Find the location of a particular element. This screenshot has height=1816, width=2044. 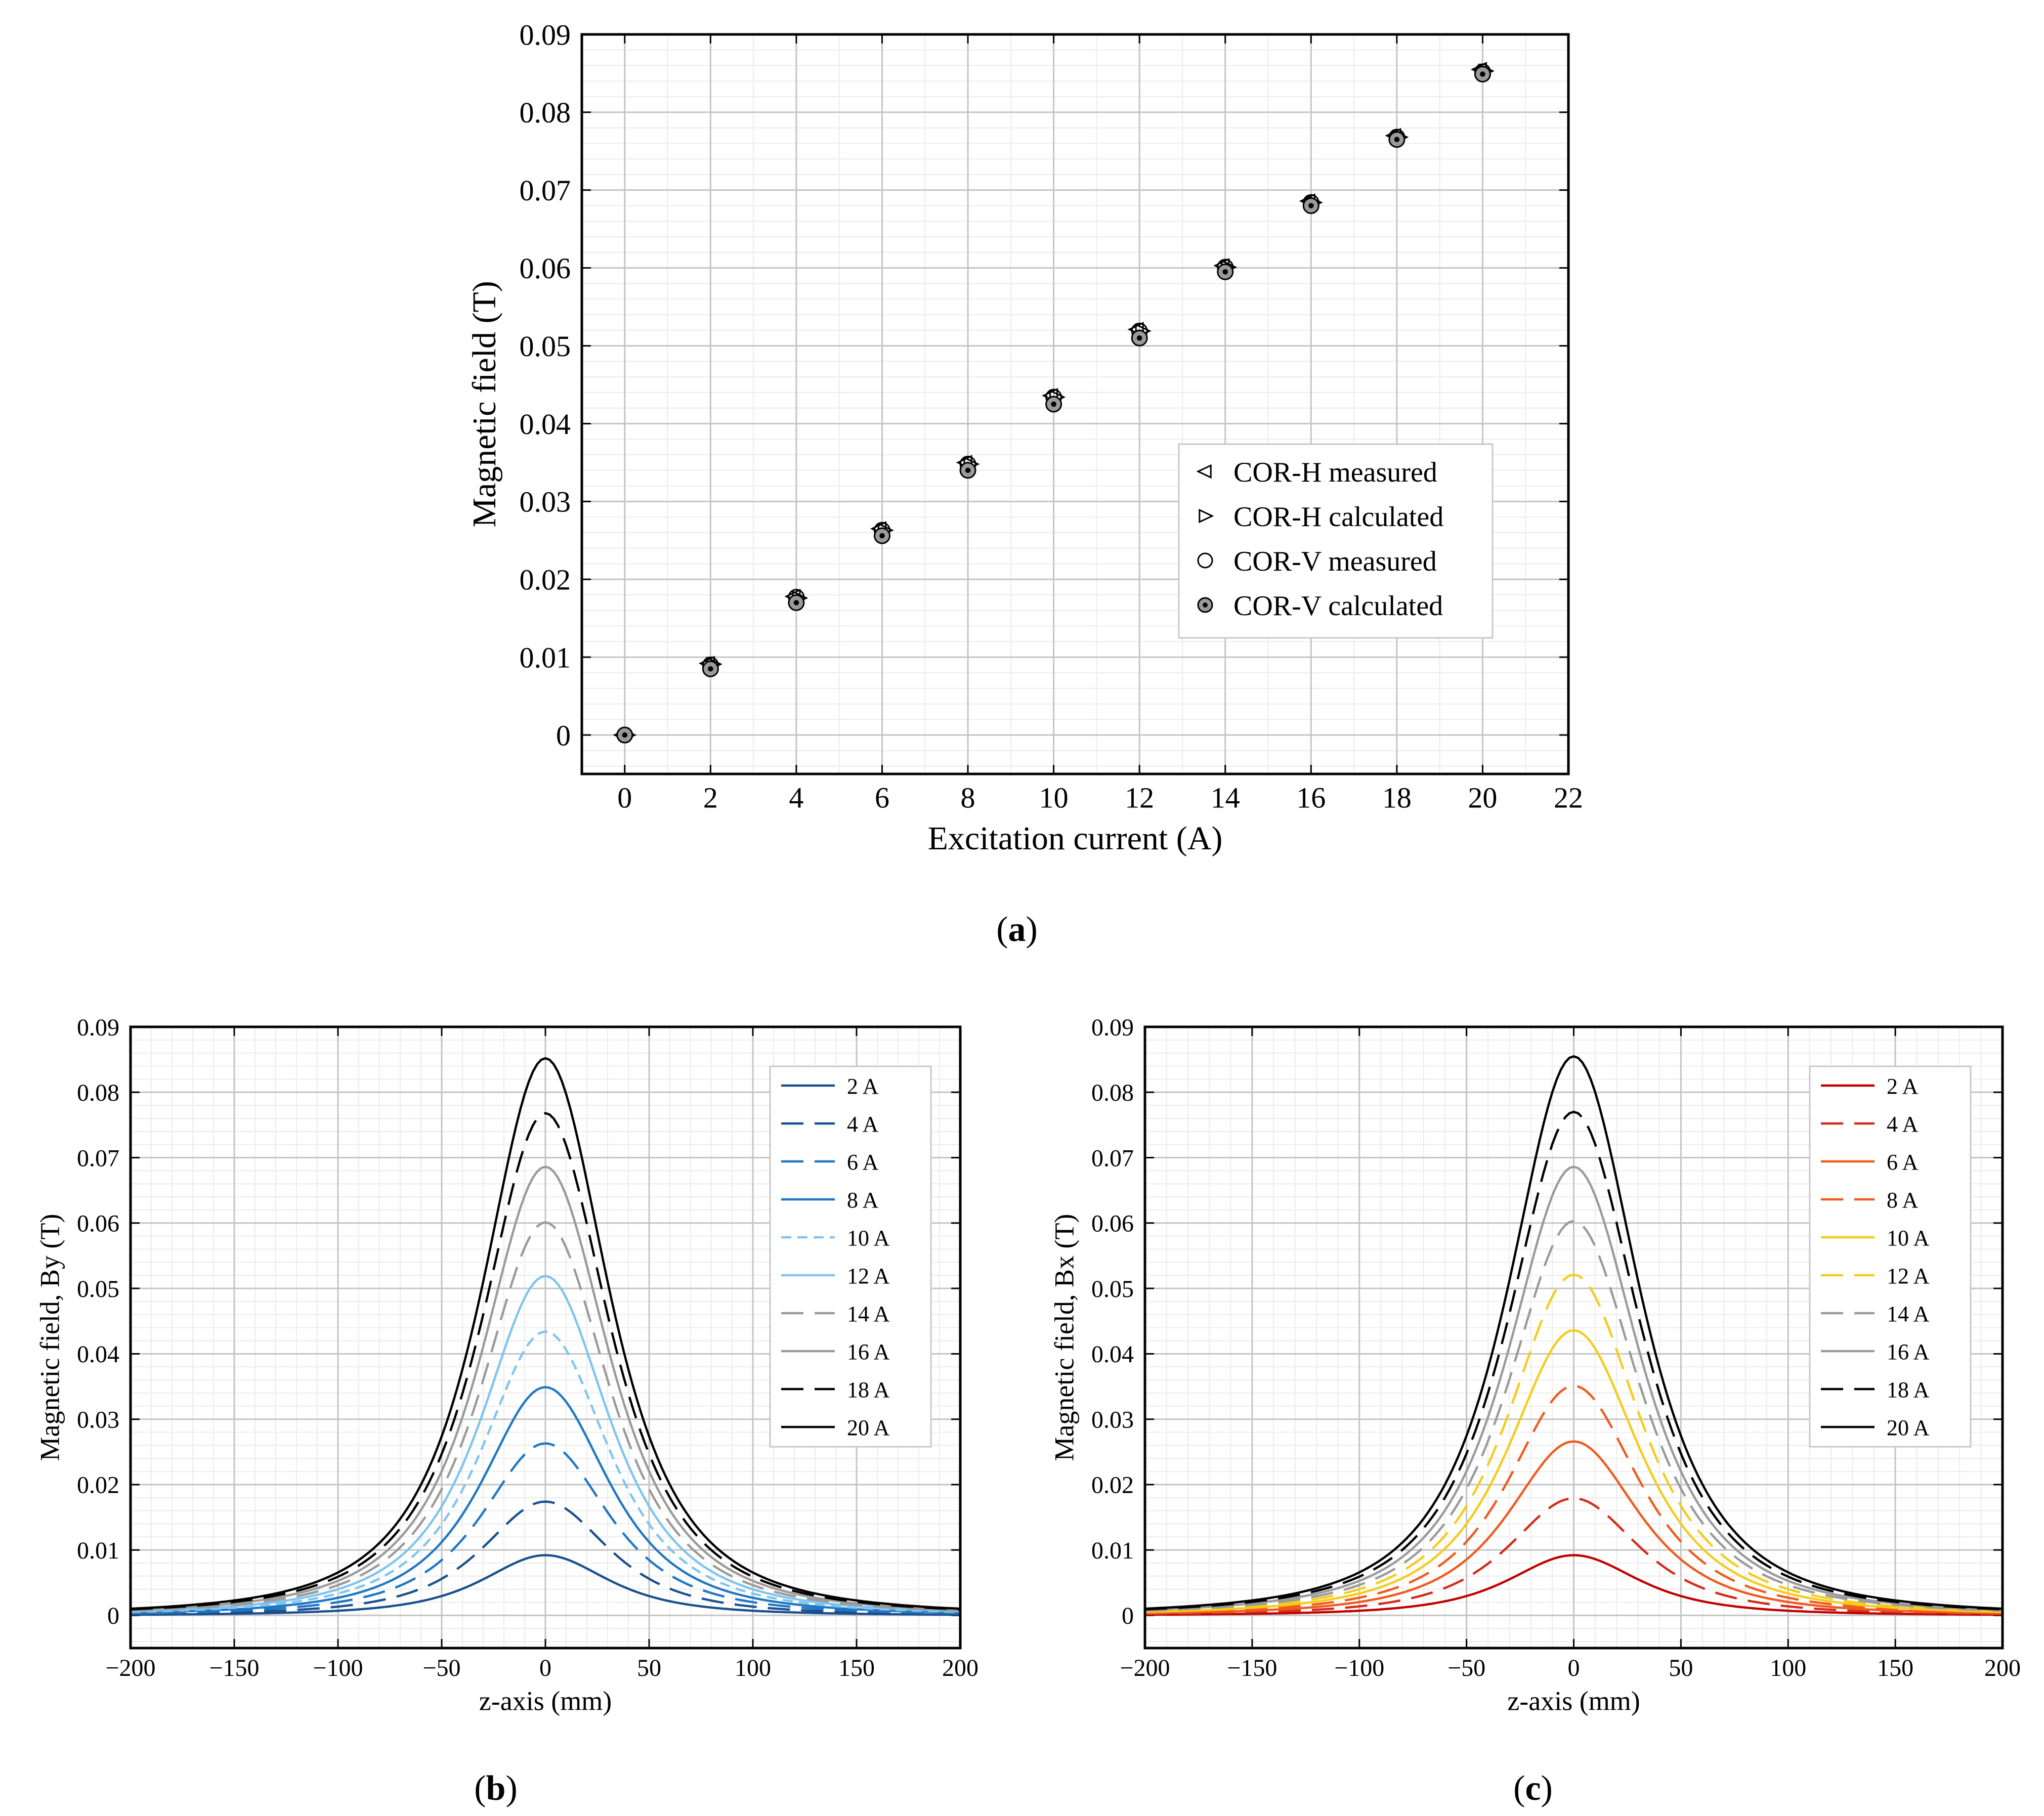

x-tick-label: −200 is located at coordinates (130, 1668).